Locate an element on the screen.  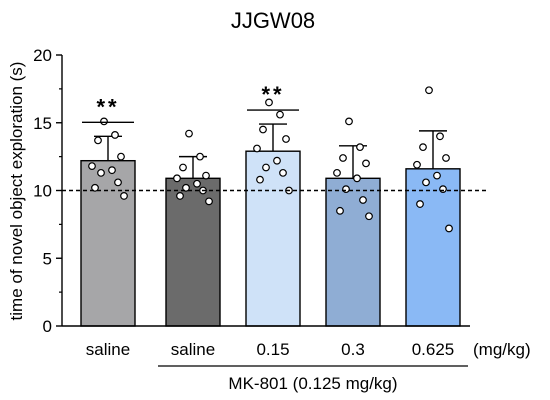
x-tick-label-2: 0.15 is located at coordinates (272, 349).